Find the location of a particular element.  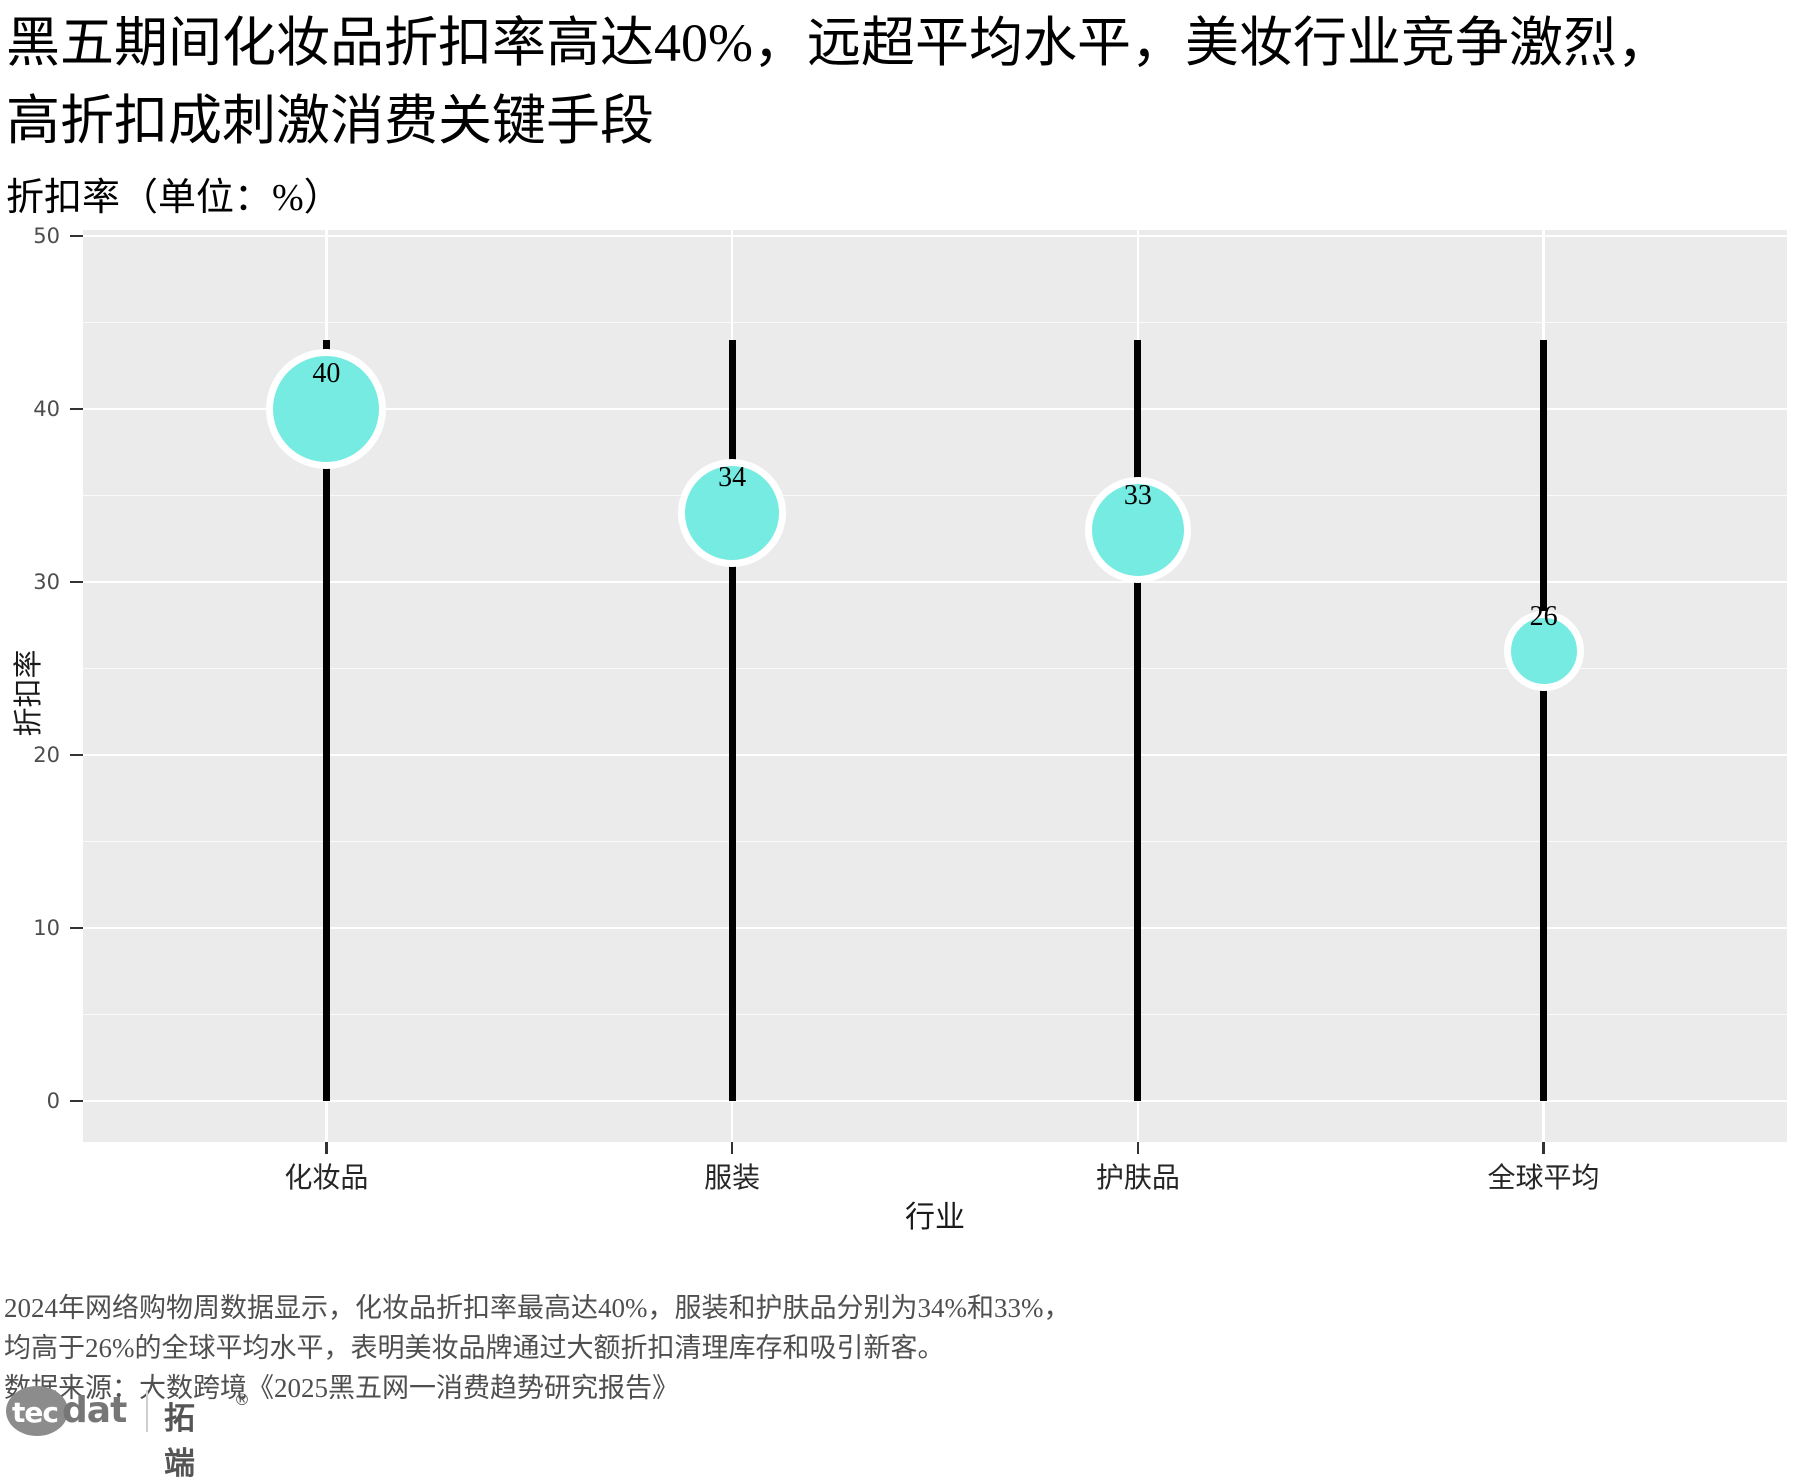

bubble-value-label: 33 is located at coordinates (1137, 495).